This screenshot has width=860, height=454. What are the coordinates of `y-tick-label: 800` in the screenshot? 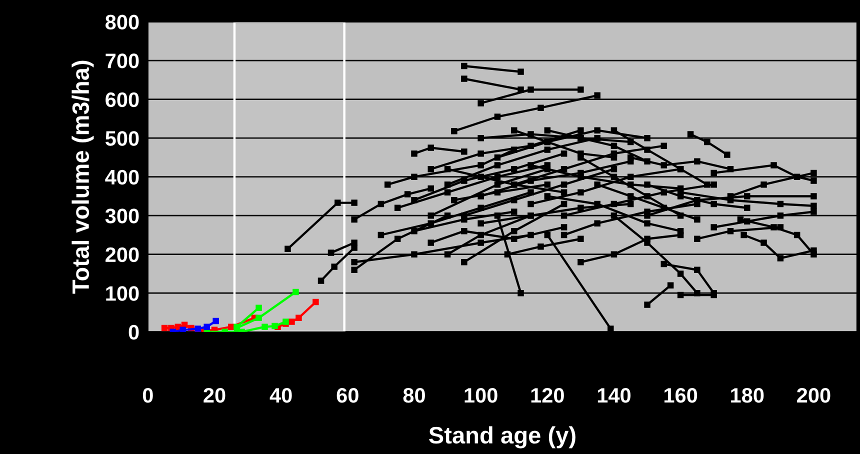 It's located at (122, 22).